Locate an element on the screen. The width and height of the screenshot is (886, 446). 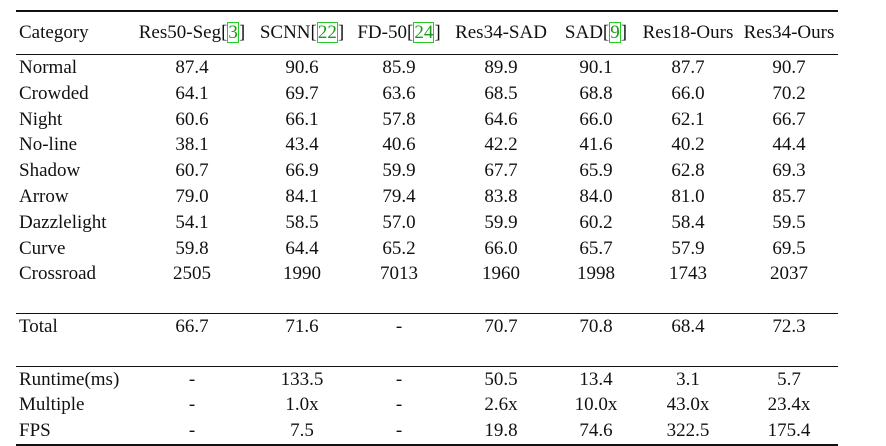
table-cell: 71.6 is located at coordinates (302, 326).